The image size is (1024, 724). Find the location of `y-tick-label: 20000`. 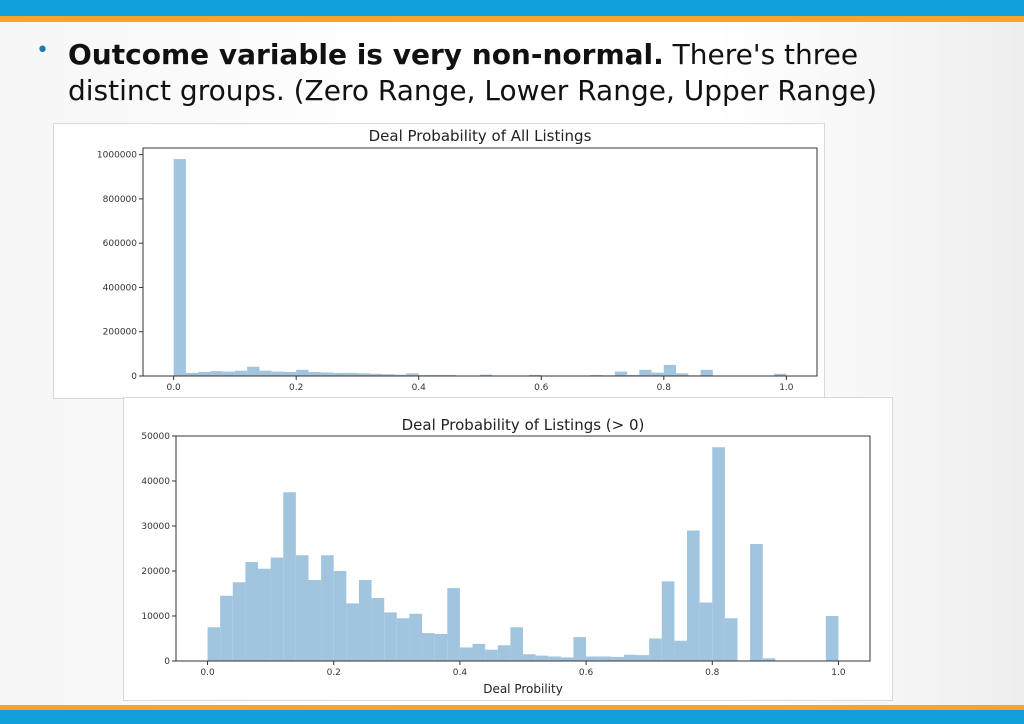

y-tick-label: 20000 is located at coordinates (155, 572).